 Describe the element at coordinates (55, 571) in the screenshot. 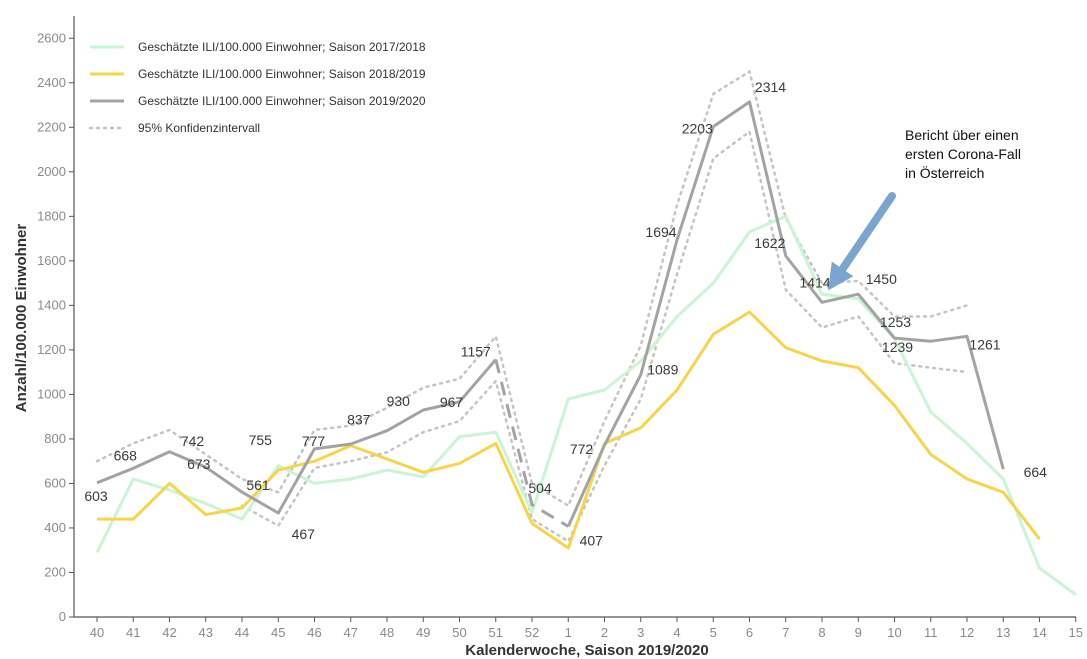

I see `y-tick-label: 200` at that location.